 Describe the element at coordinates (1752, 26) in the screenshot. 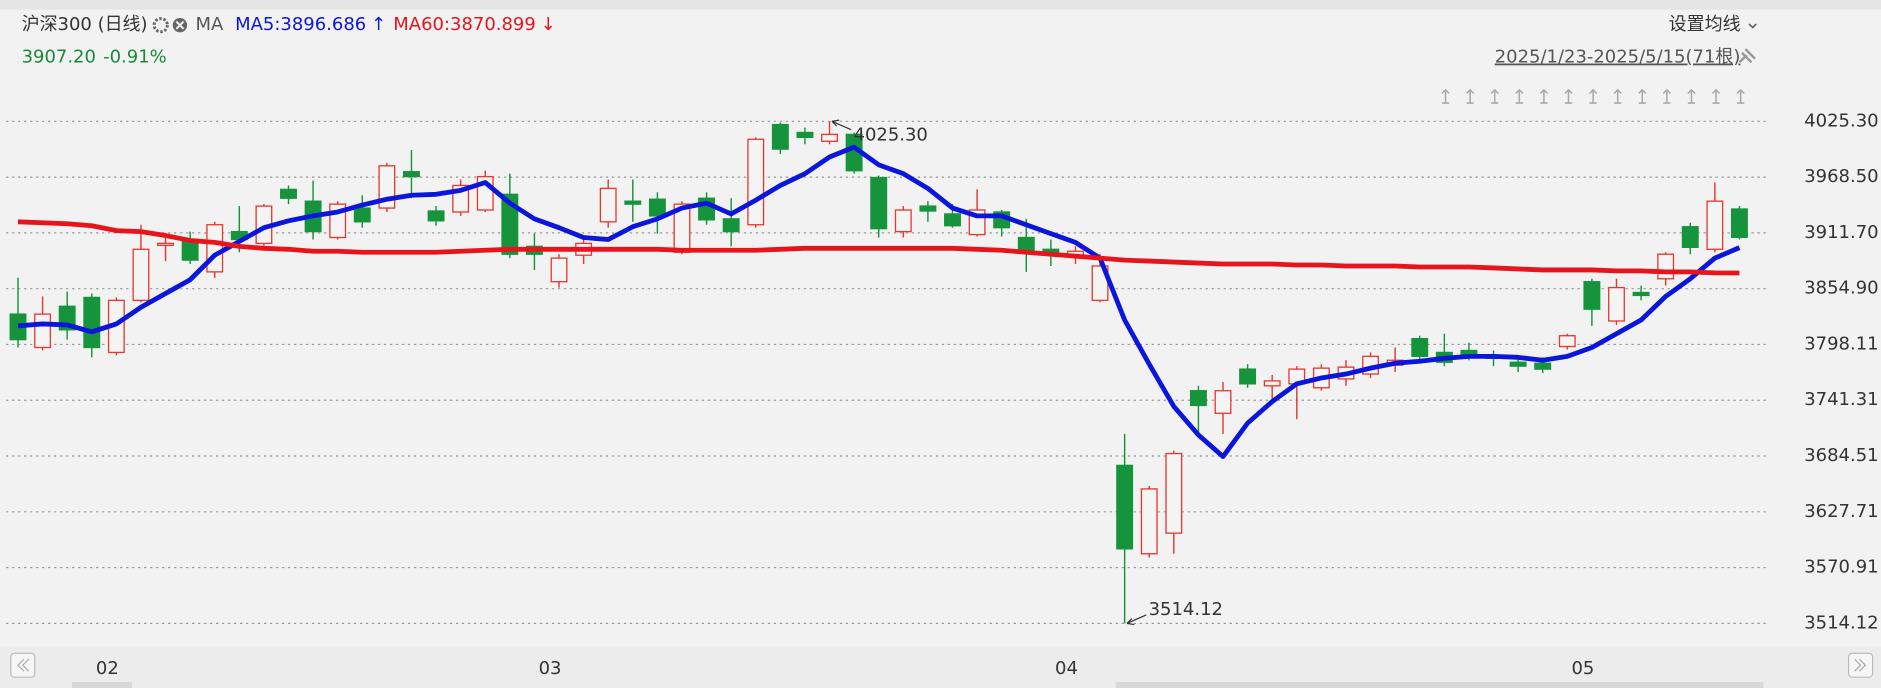

I see `dropdown-caret` at that location.